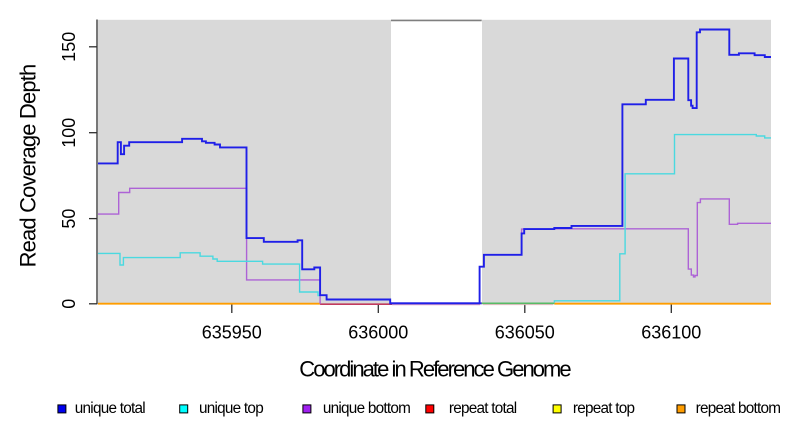  Describe the element at coordinates (231, 408) in the screenshot. I see `svg-text: unique top` at that location.